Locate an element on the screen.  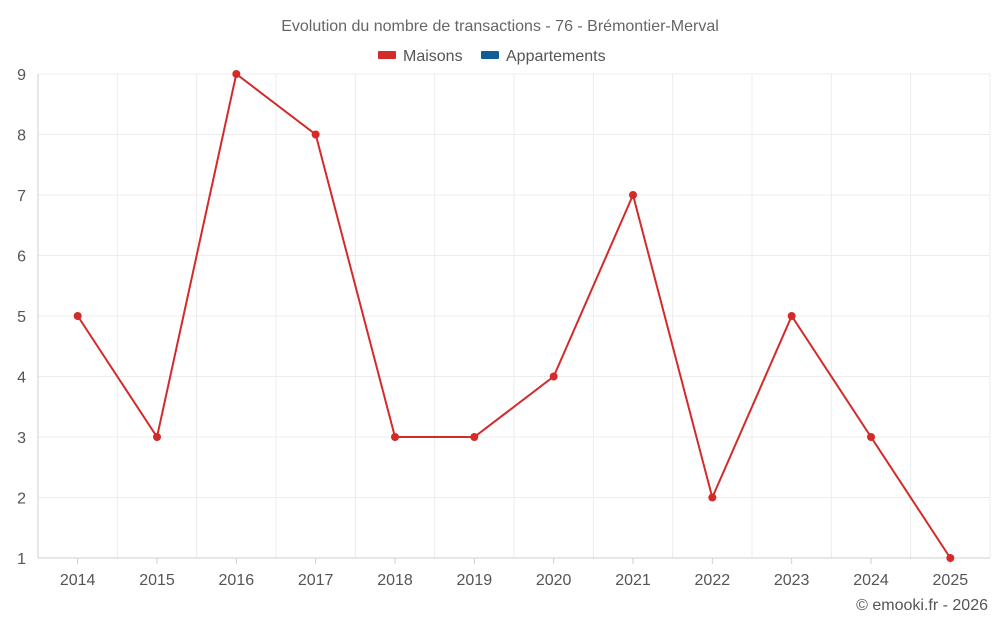
y-tick-label: 2 is located at coordinates (21, 499).